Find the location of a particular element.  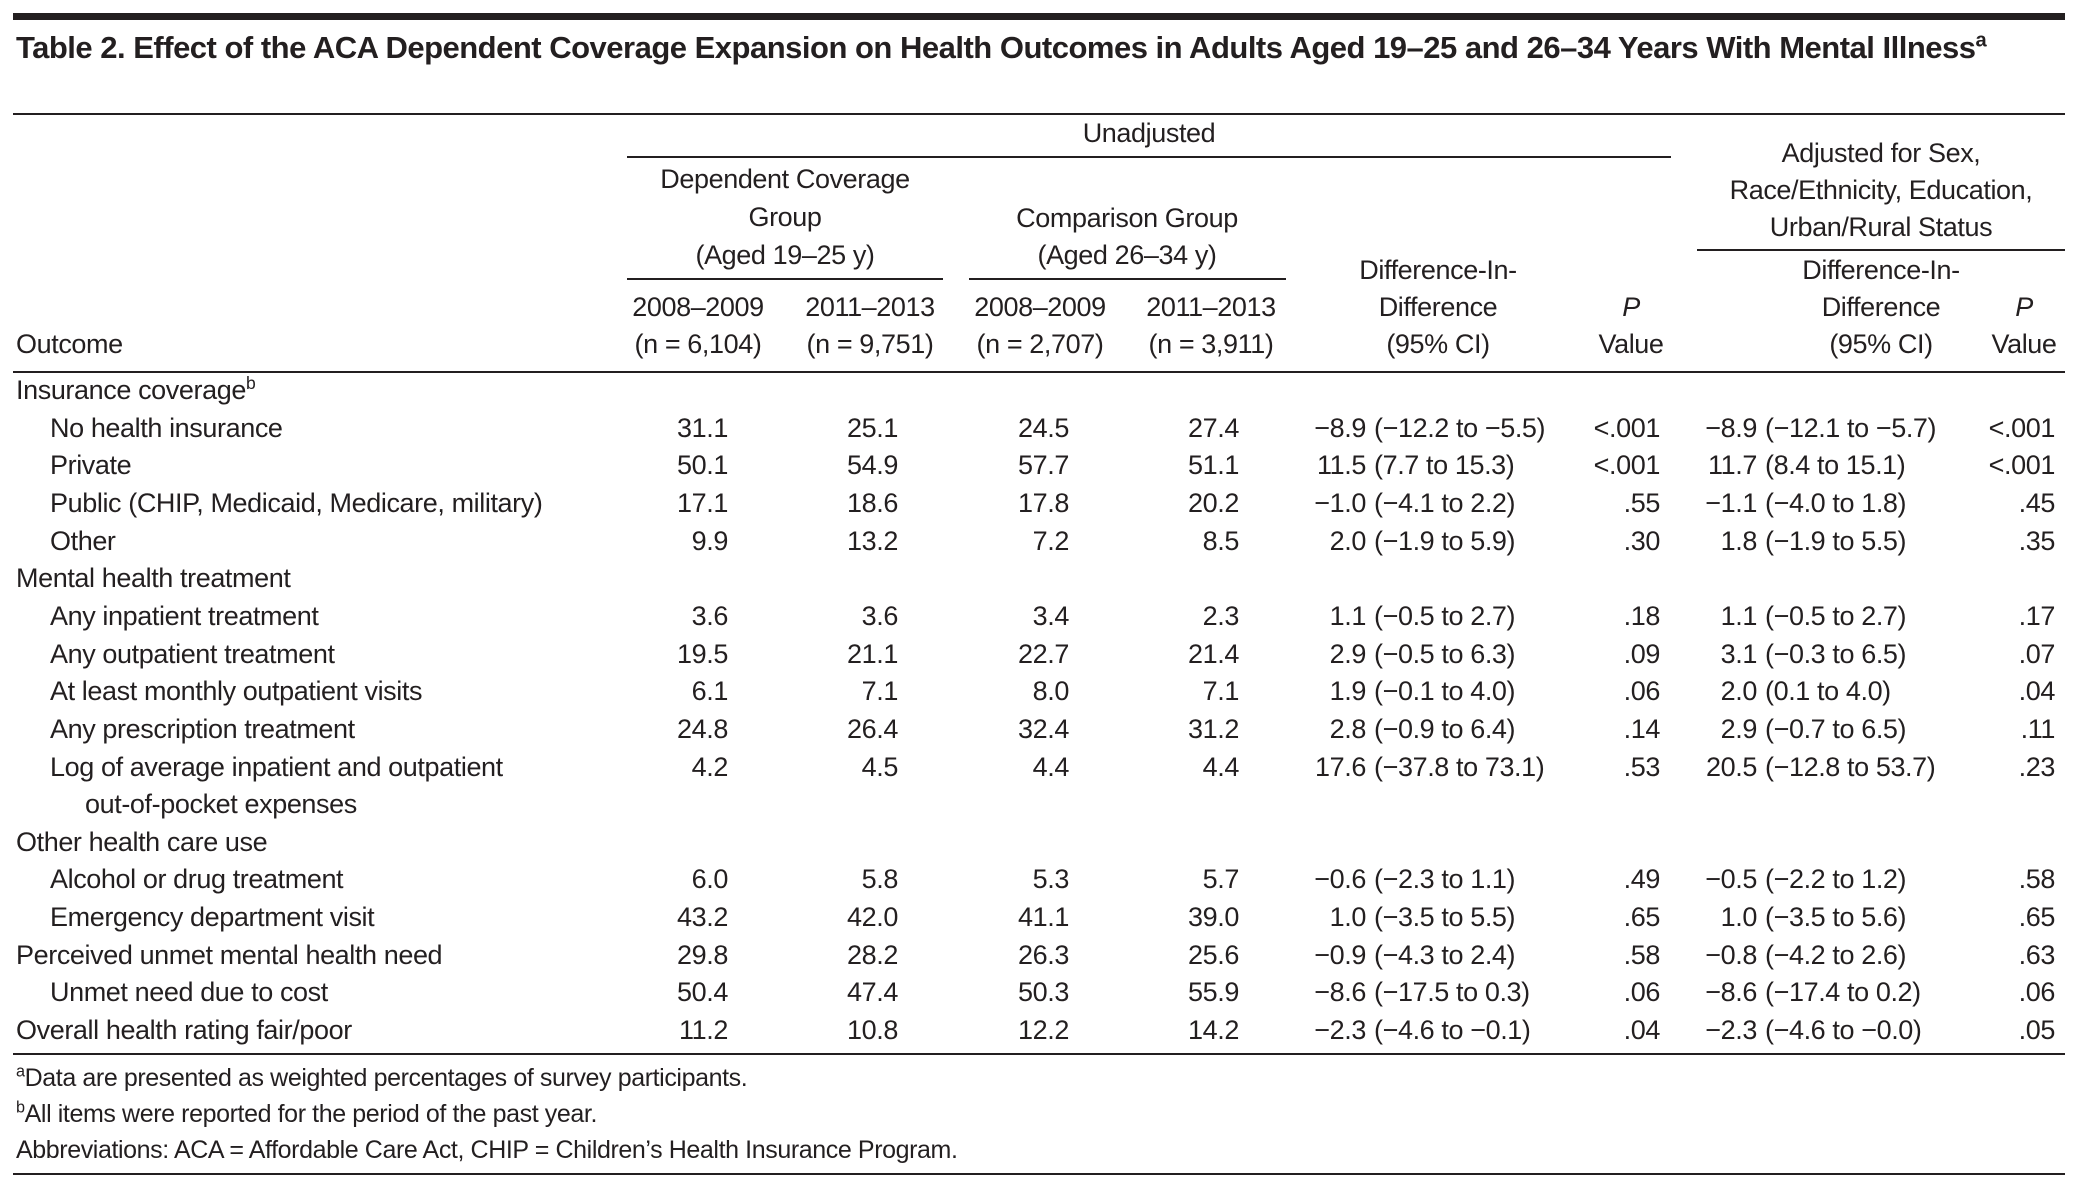

header-unadjusted: Unadjusted is located at coordinates (1149, 133).